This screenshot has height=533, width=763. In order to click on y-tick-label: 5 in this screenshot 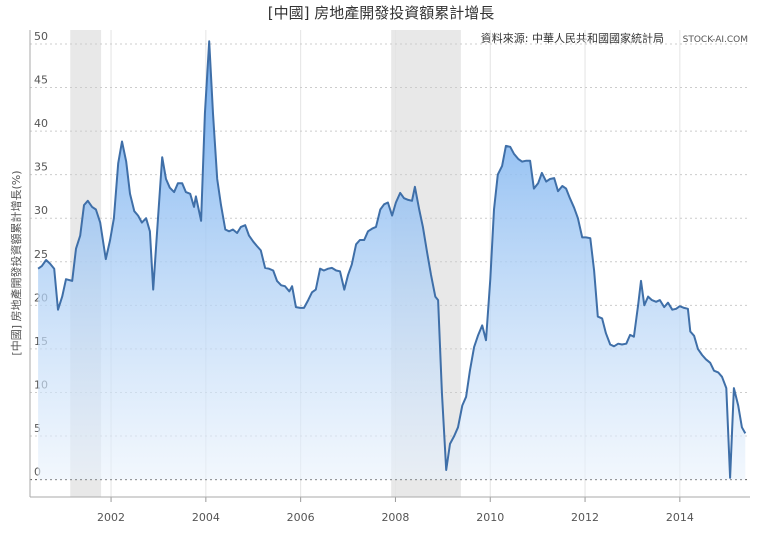, I will do `click(37, 428)`.